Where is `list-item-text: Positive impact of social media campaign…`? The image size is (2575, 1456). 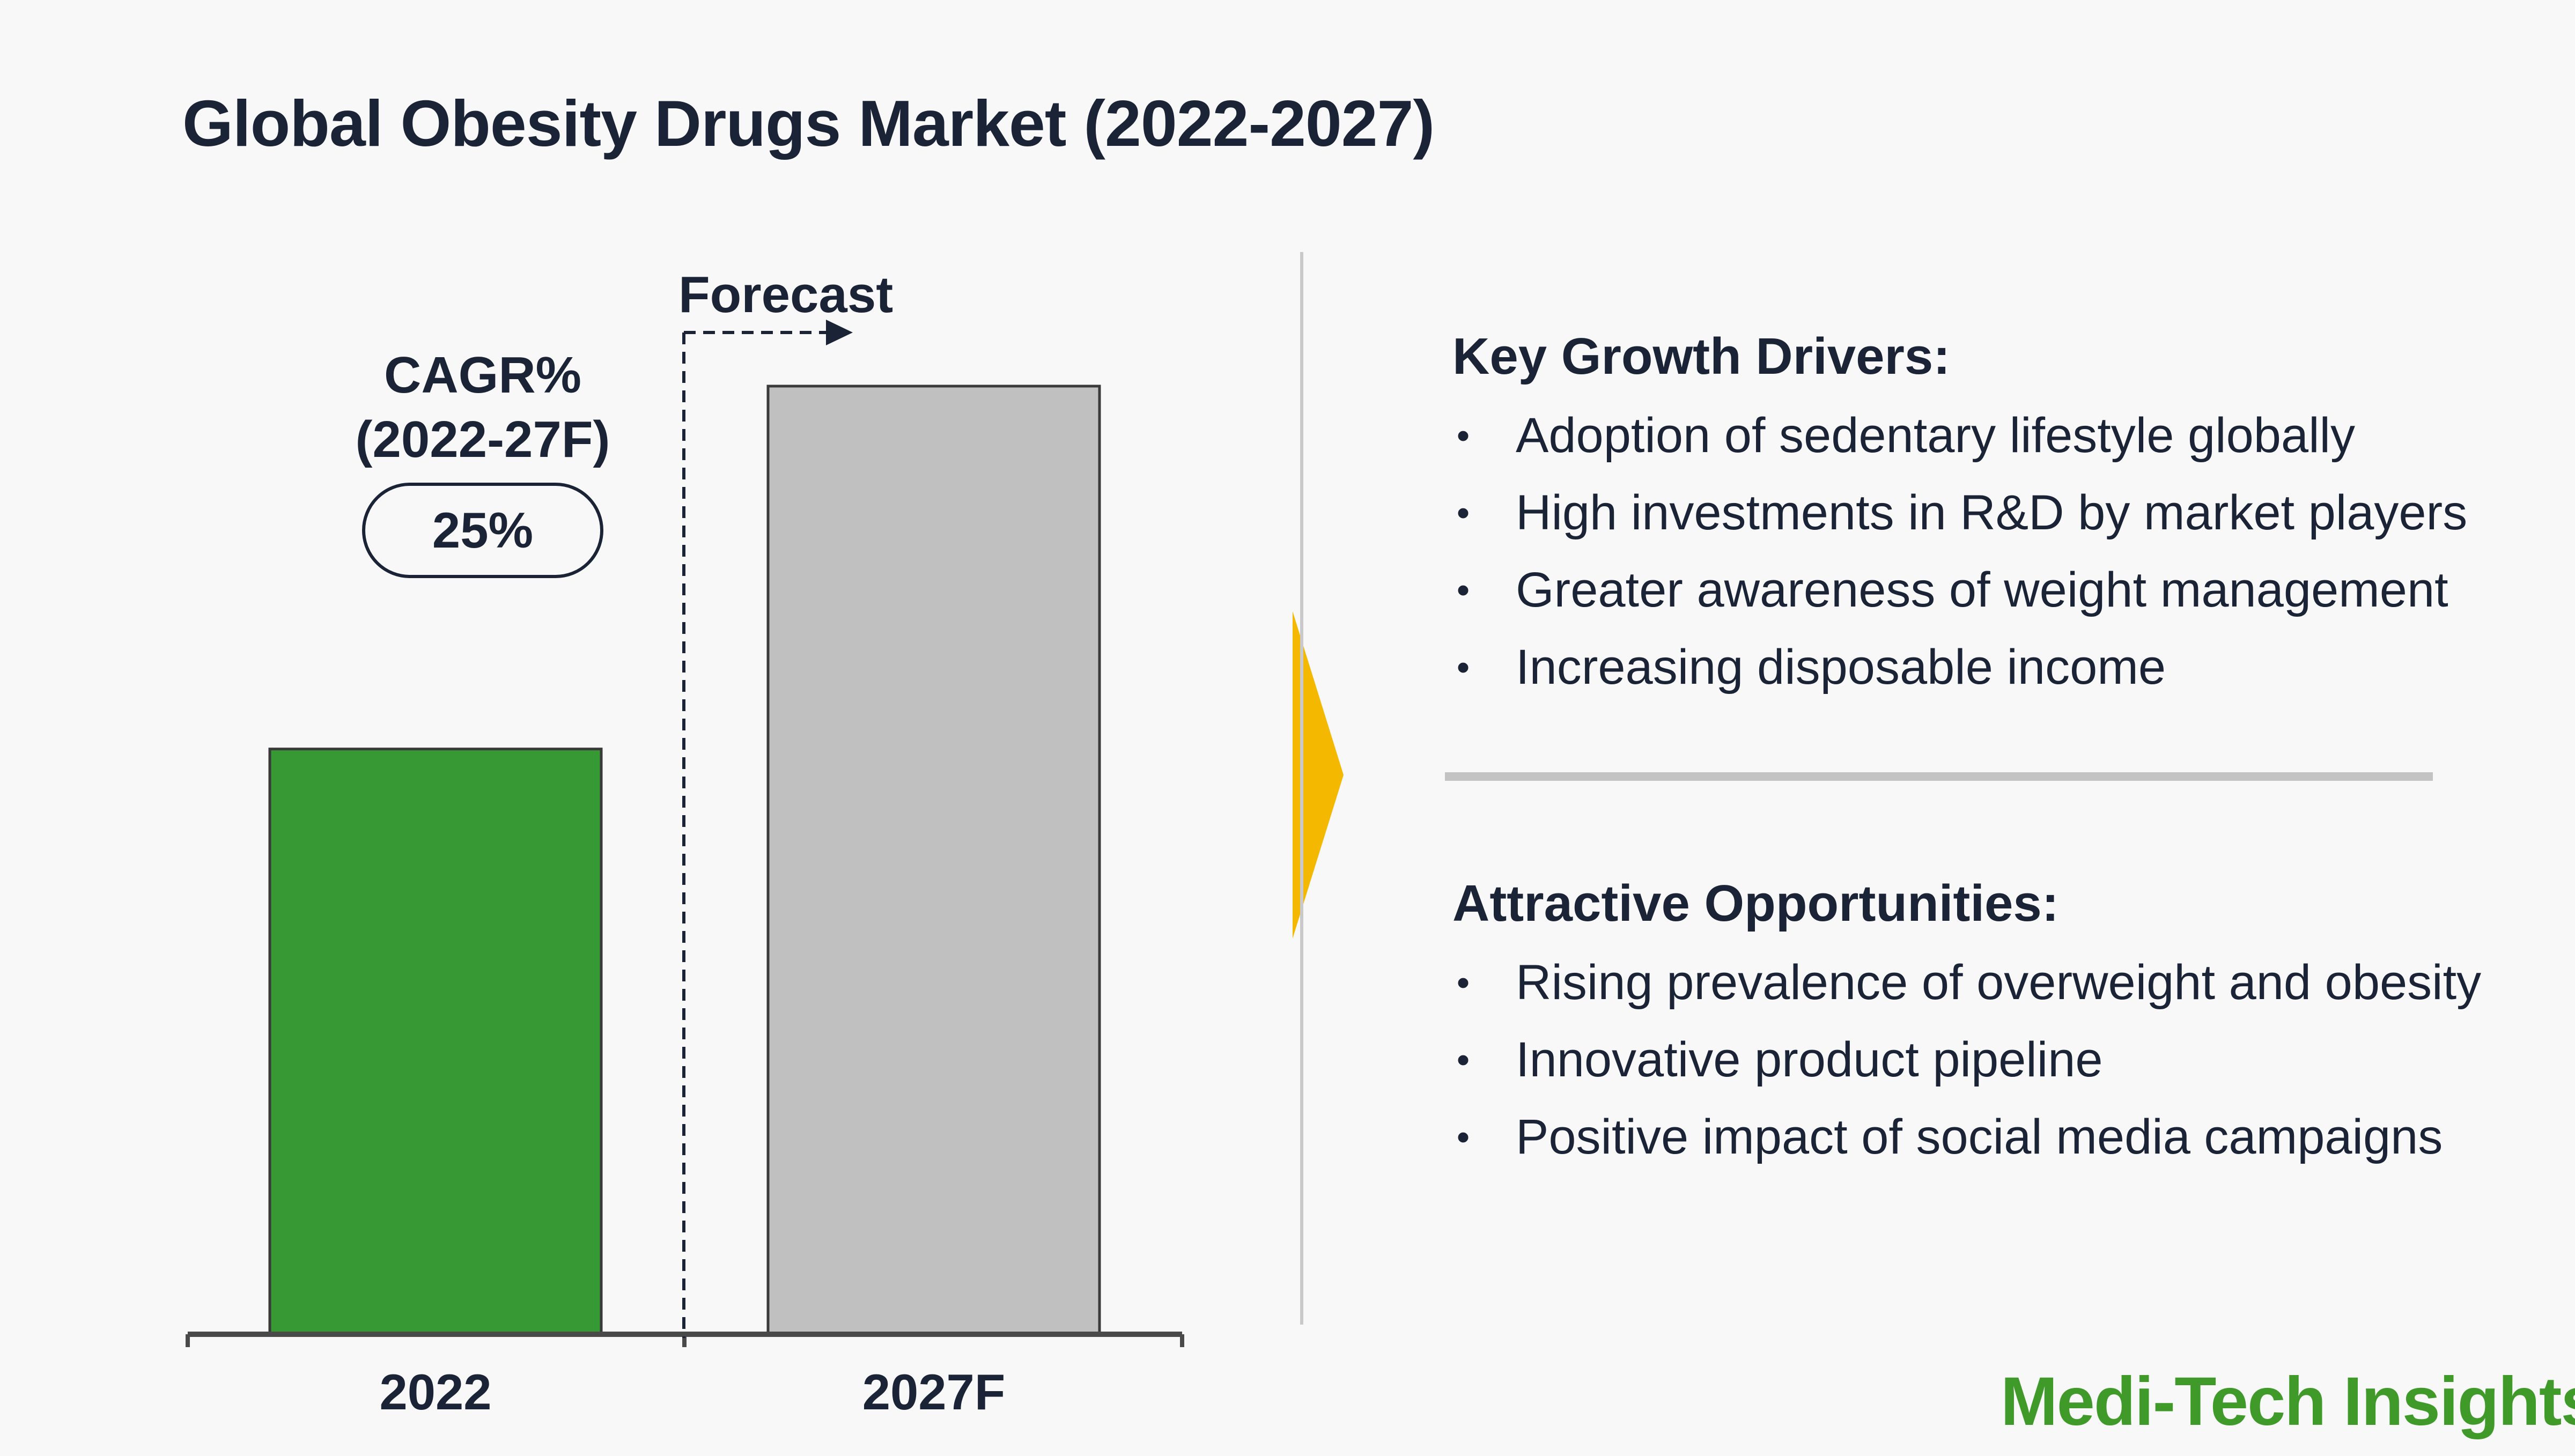
list-item-text: Positive impact of social media campaign… is located at coordinates (1980, 1137).